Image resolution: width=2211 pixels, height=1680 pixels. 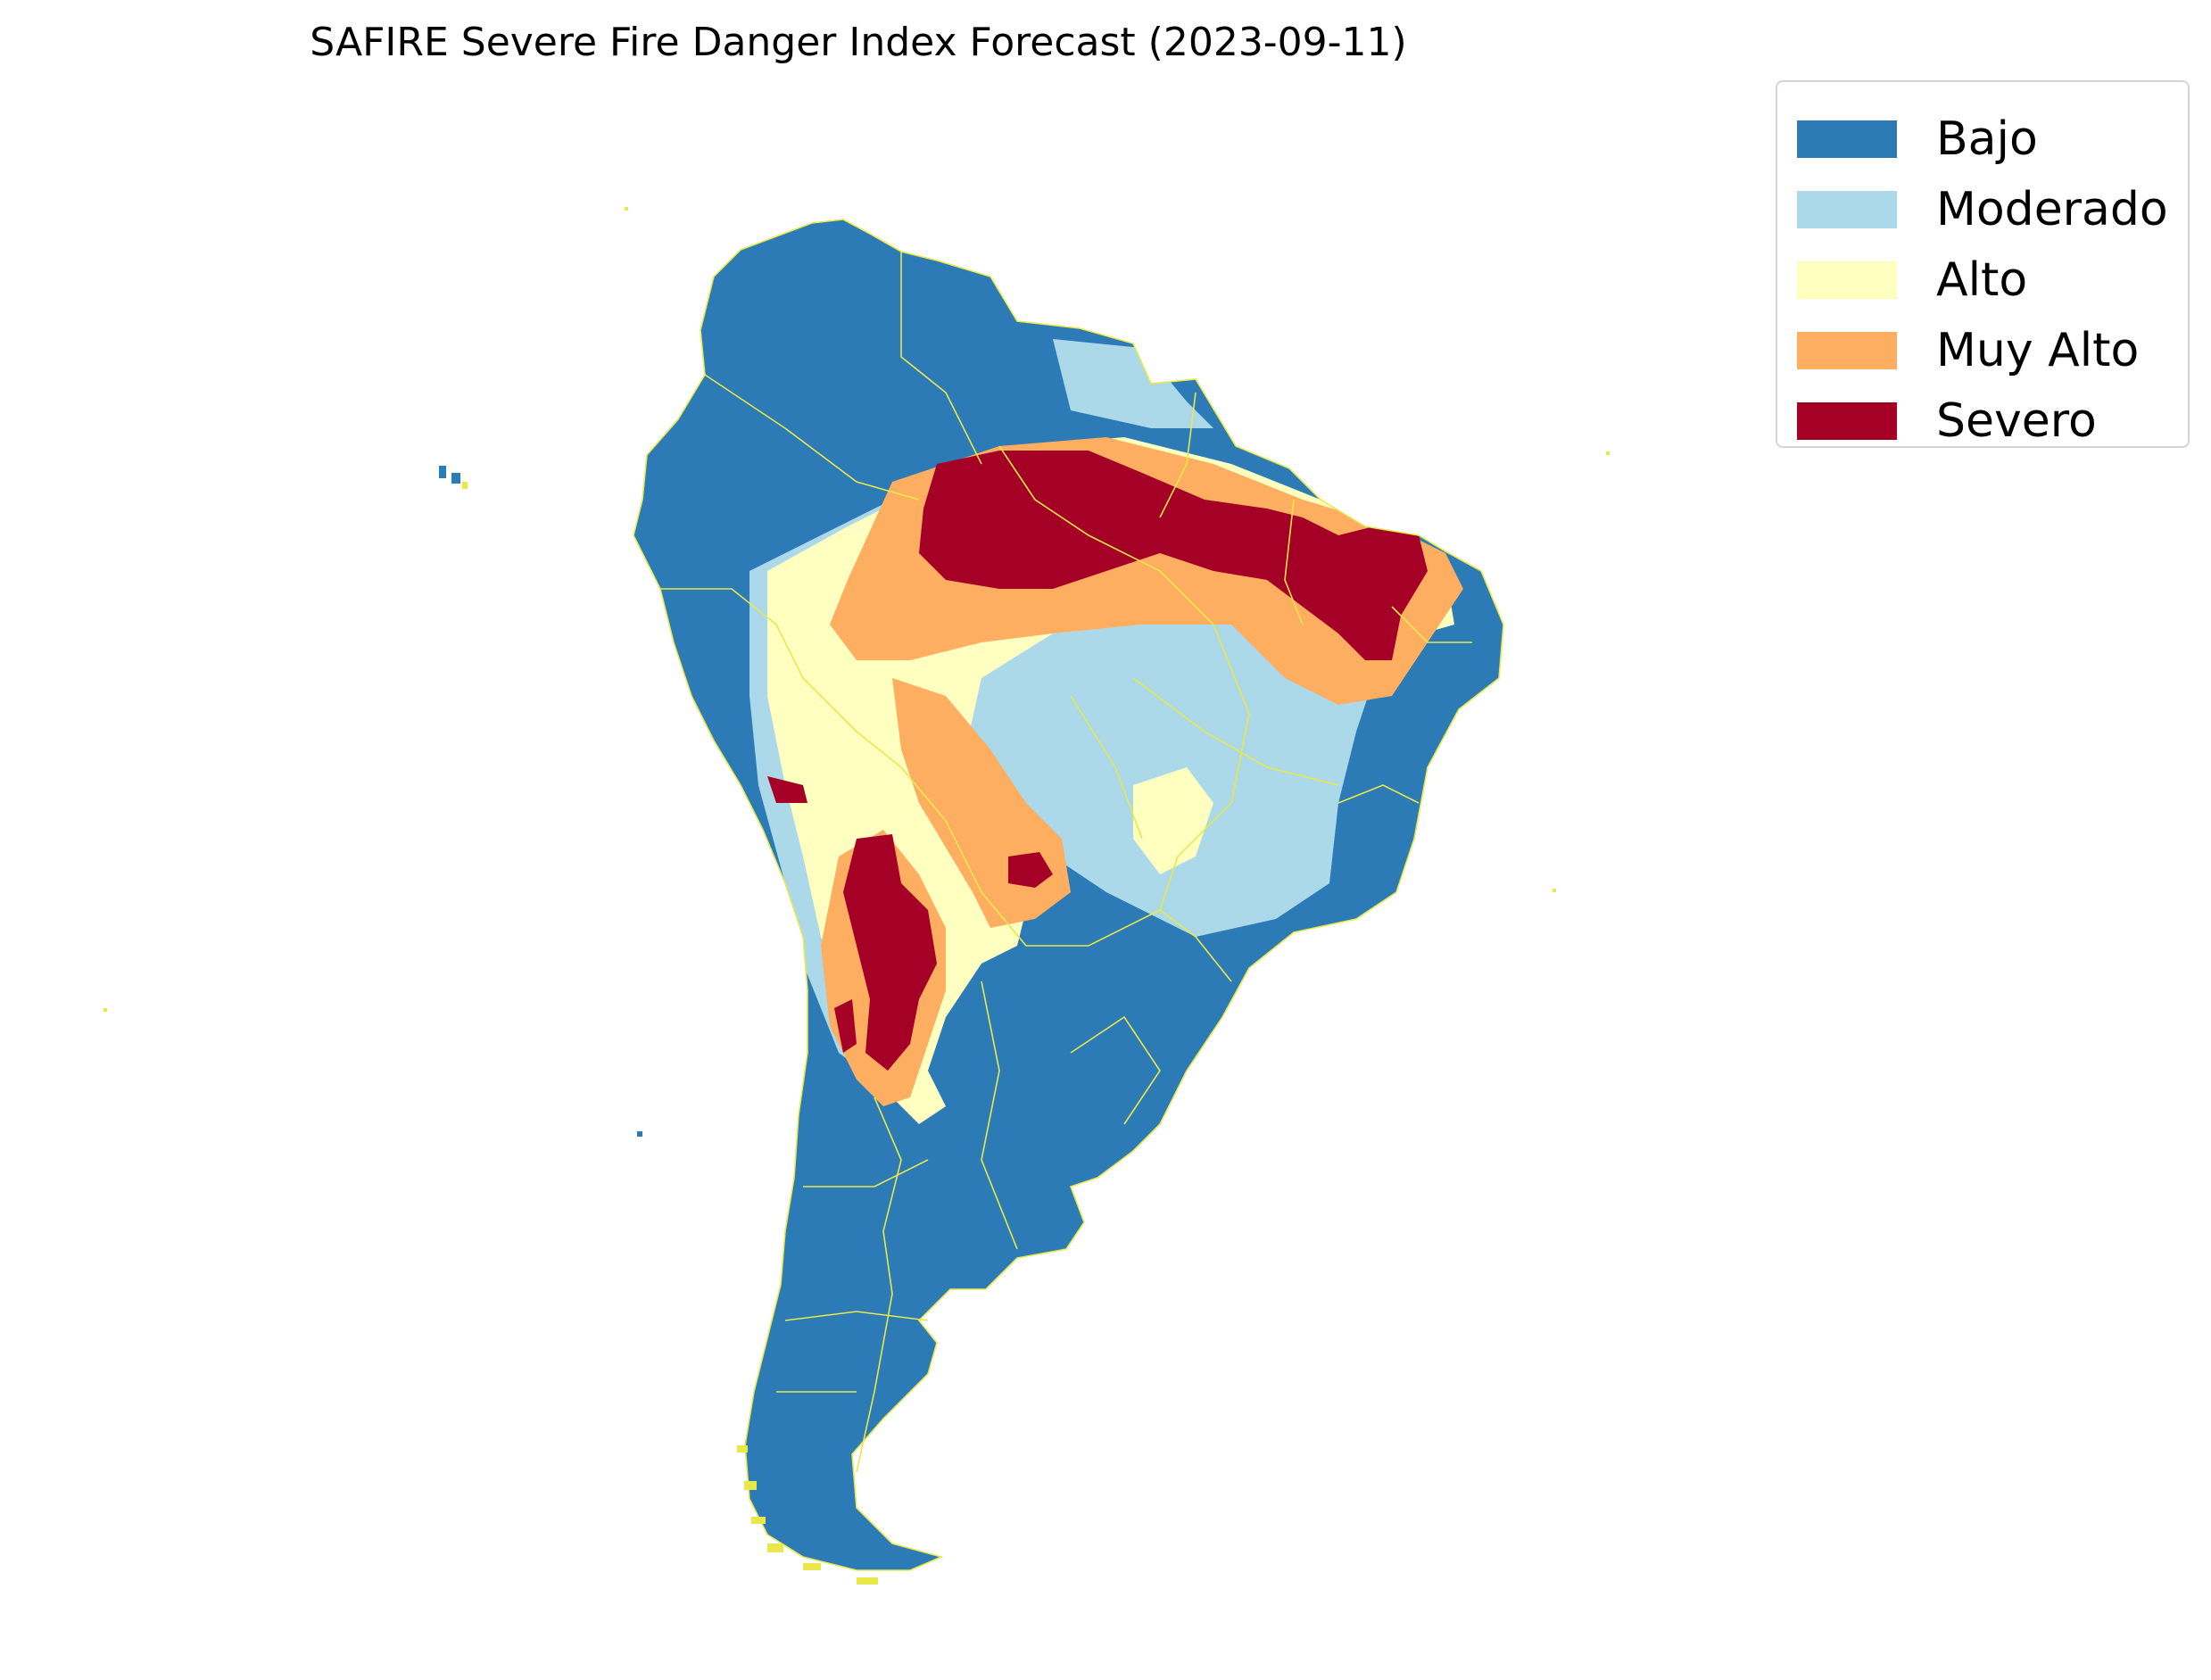 I want to click on zone-alto-central, so click(x=1173, y=820).